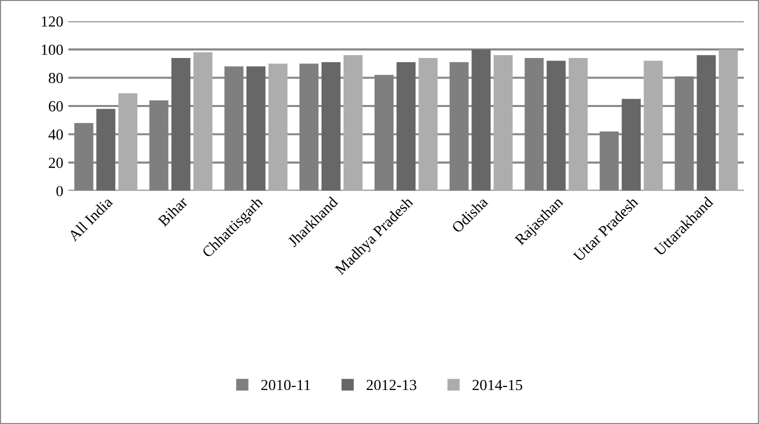 This screenshot has width=759, height=424. I want to click on legend-label: 2010-11, so click(285, 385).